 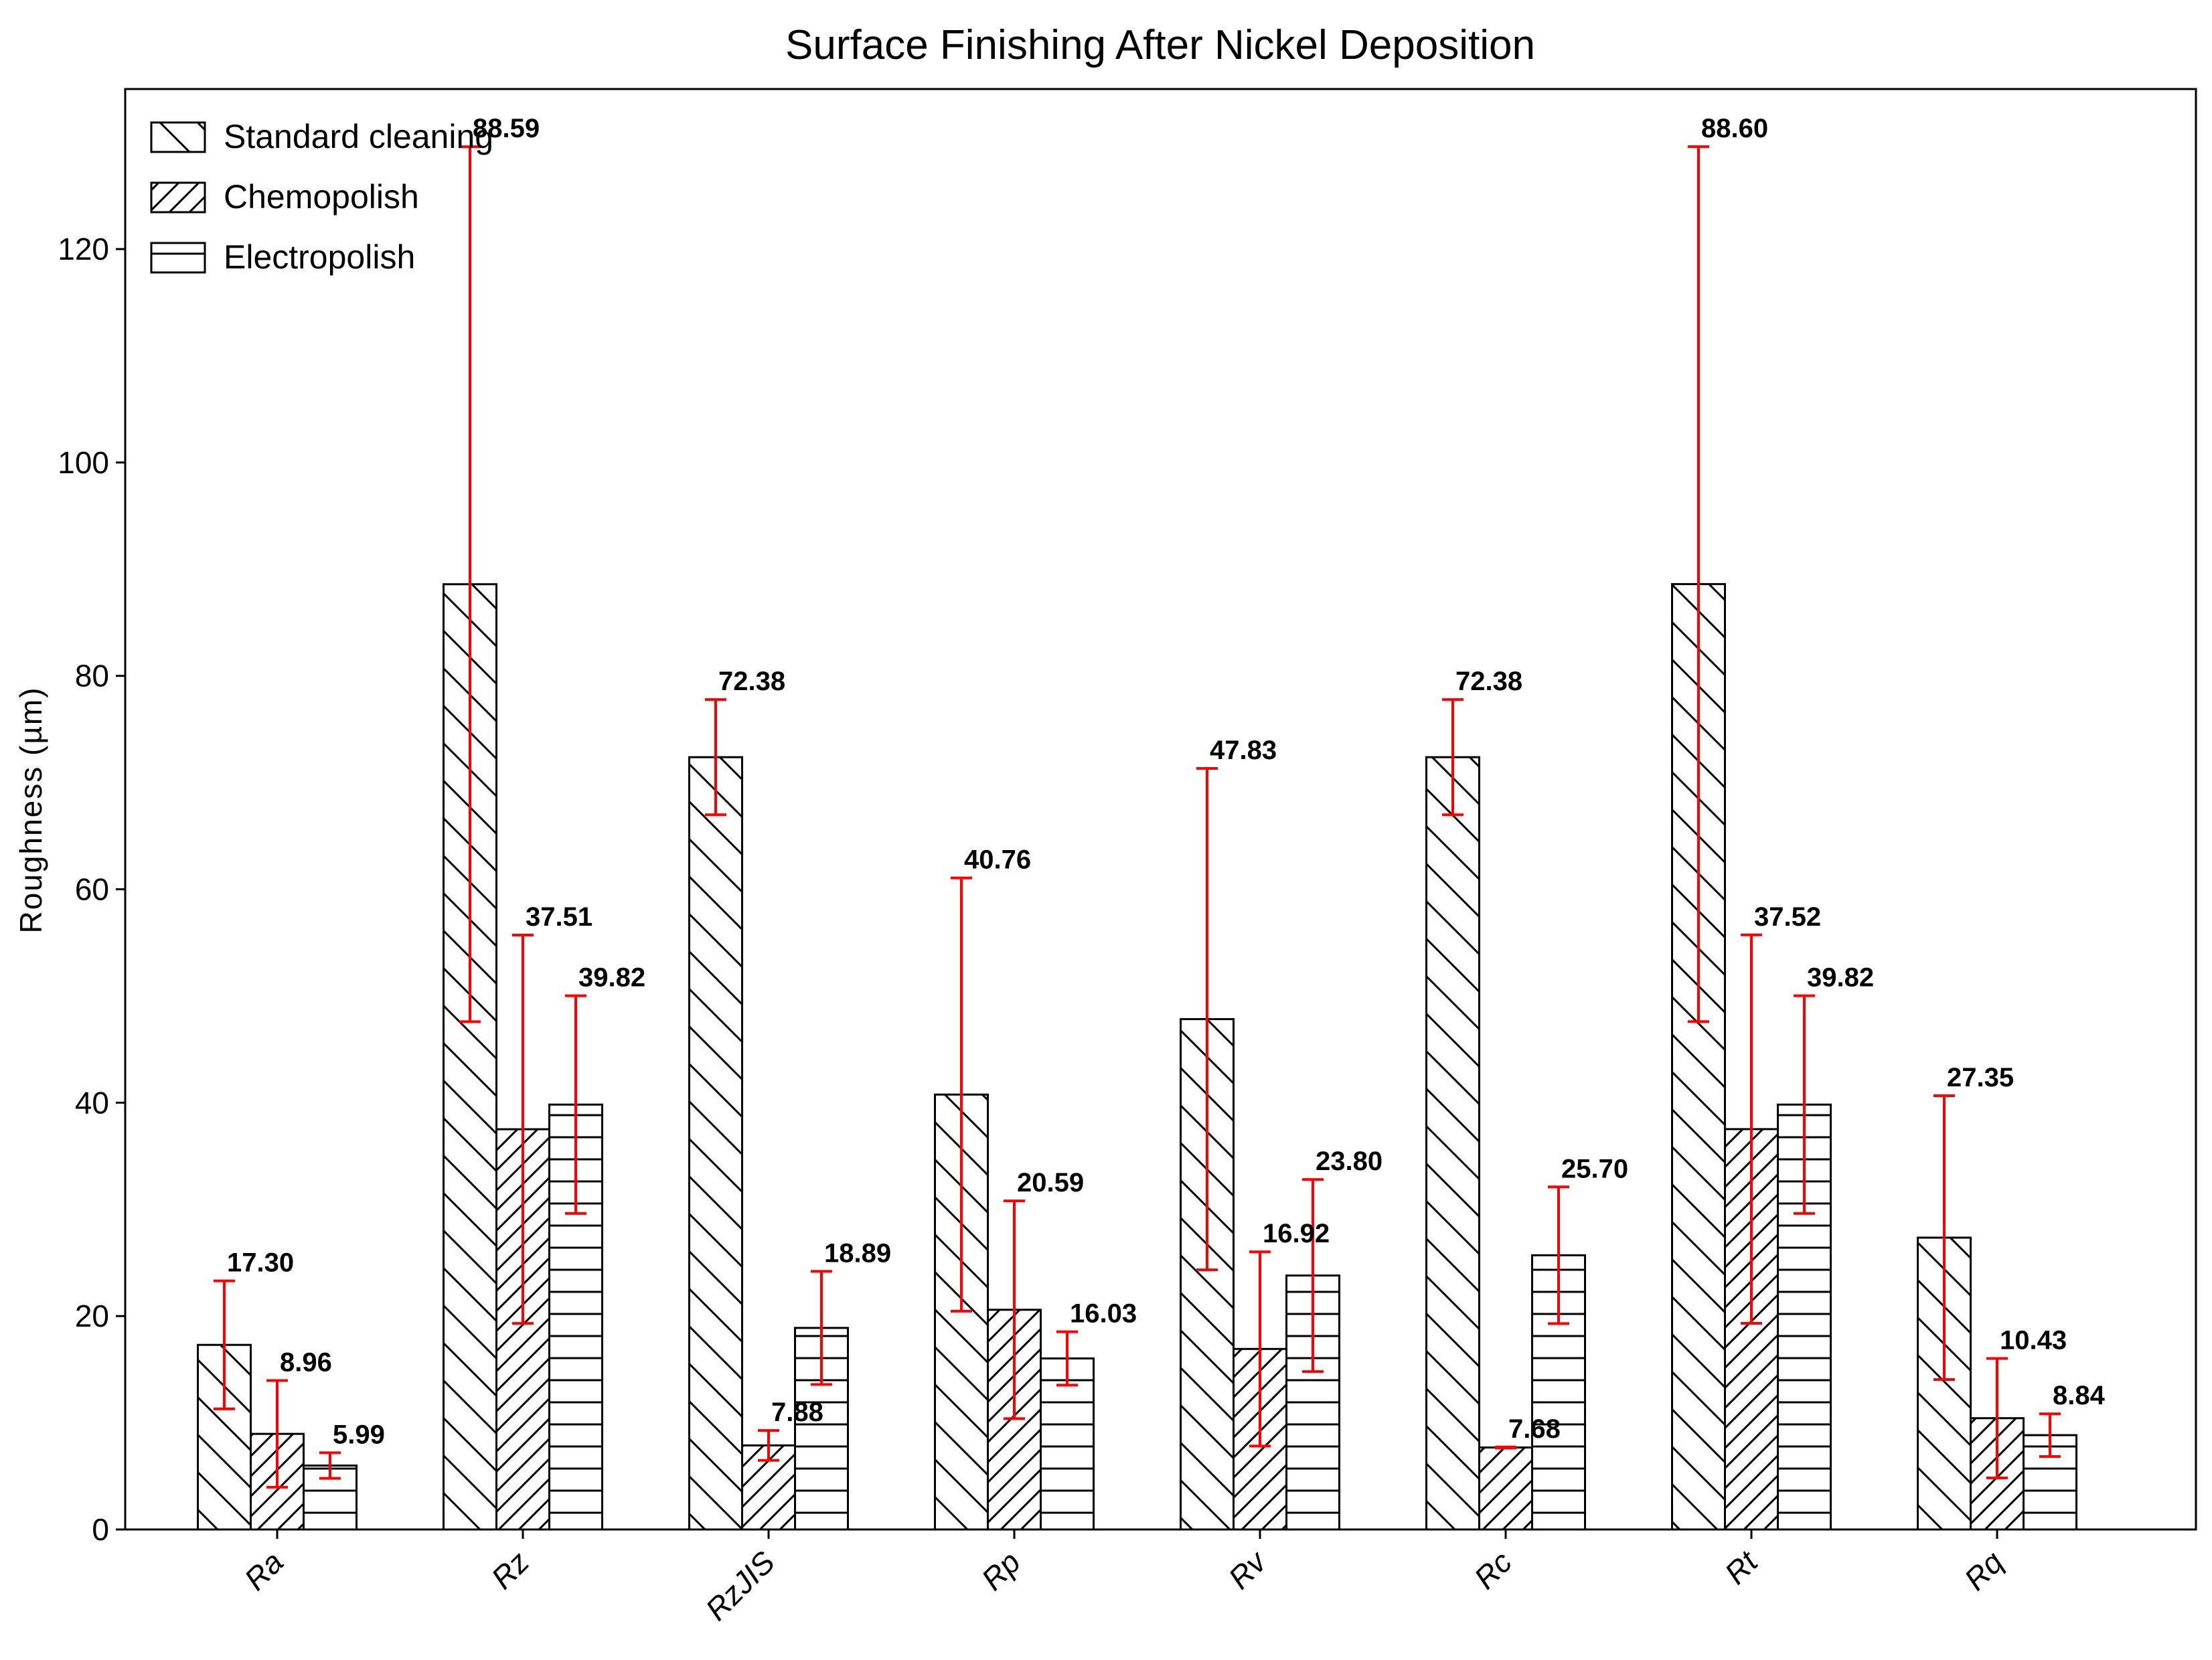 What do you see at coordinates (1751, 1129) in the screenshot?
I see `error-bar-chemopolish-rt` at bounding box center [1751, 1129].